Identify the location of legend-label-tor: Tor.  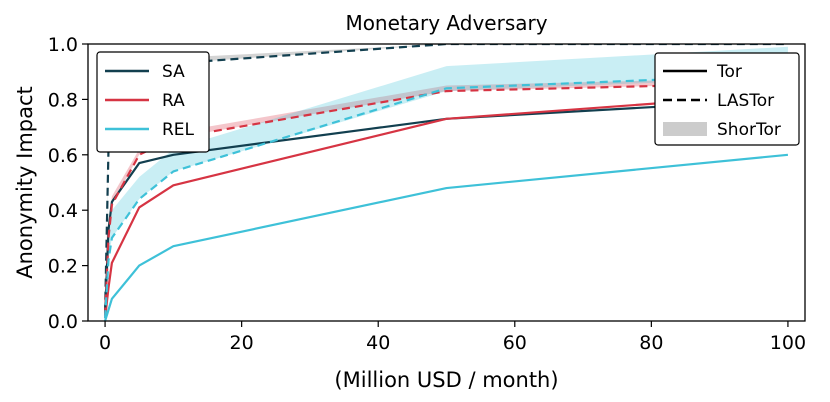
(729, 72).